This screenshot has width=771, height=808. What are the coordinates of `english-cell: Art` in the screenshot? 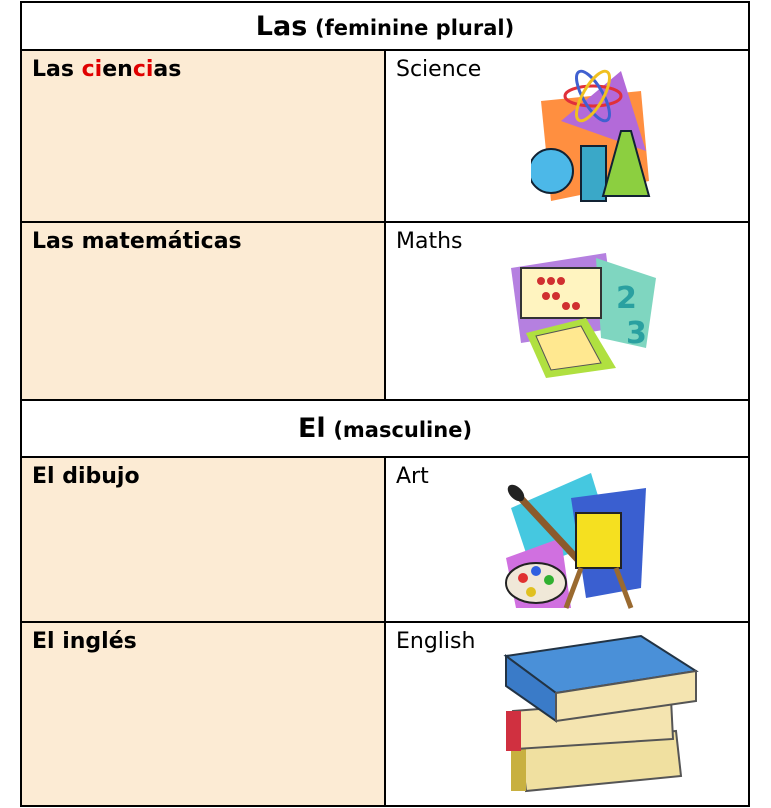 It's located at (567, 539).